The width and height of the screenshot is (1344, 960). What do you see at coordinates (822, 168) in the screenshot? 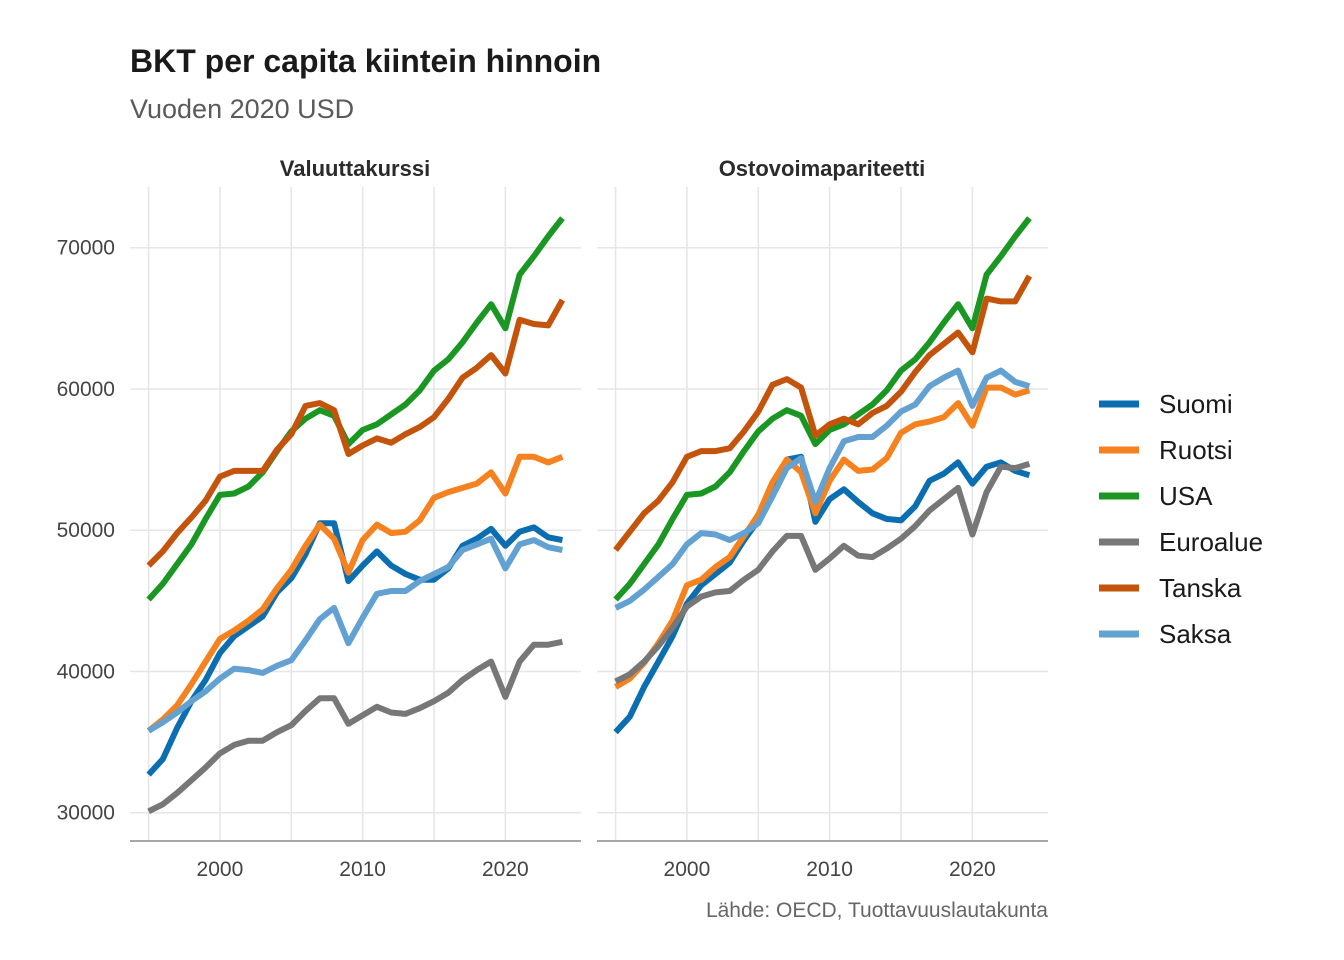
I see `panel-title-ostovoimapariteetti: Ostovoimapariteetti` at bounding box center [822, 168].